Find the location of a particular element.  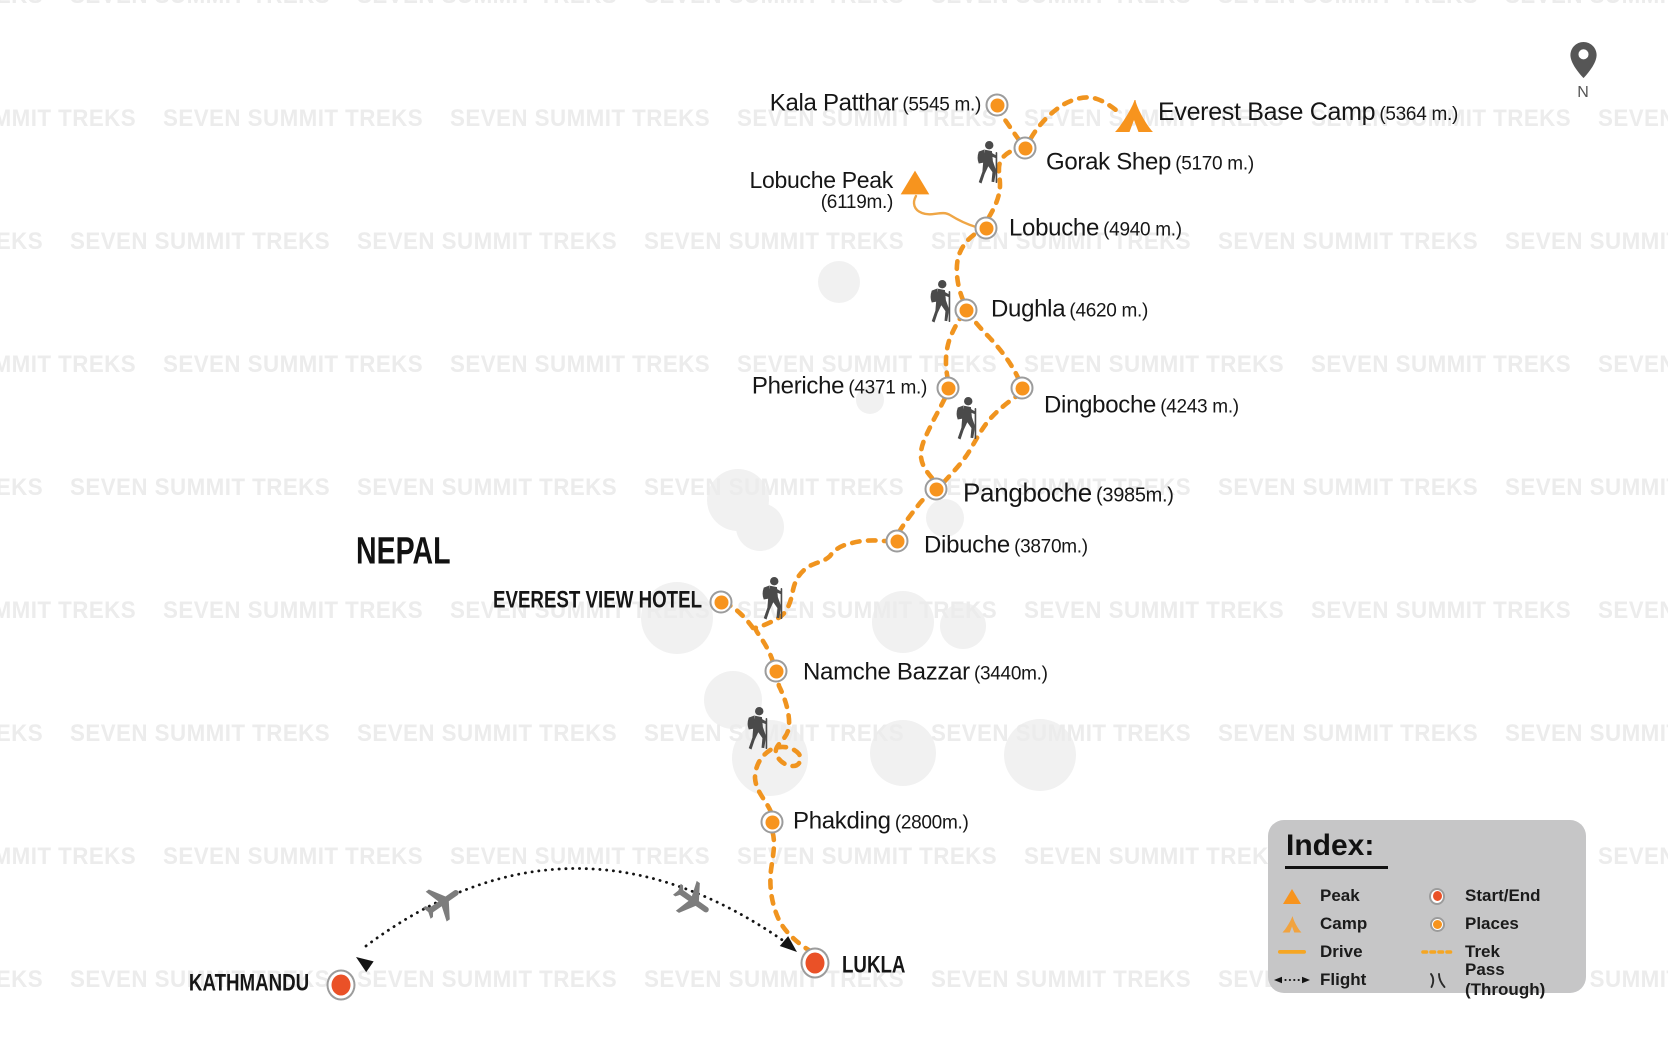

label-pangboche: Pangboche (3985m.) is located at coordinates (1068, 492).